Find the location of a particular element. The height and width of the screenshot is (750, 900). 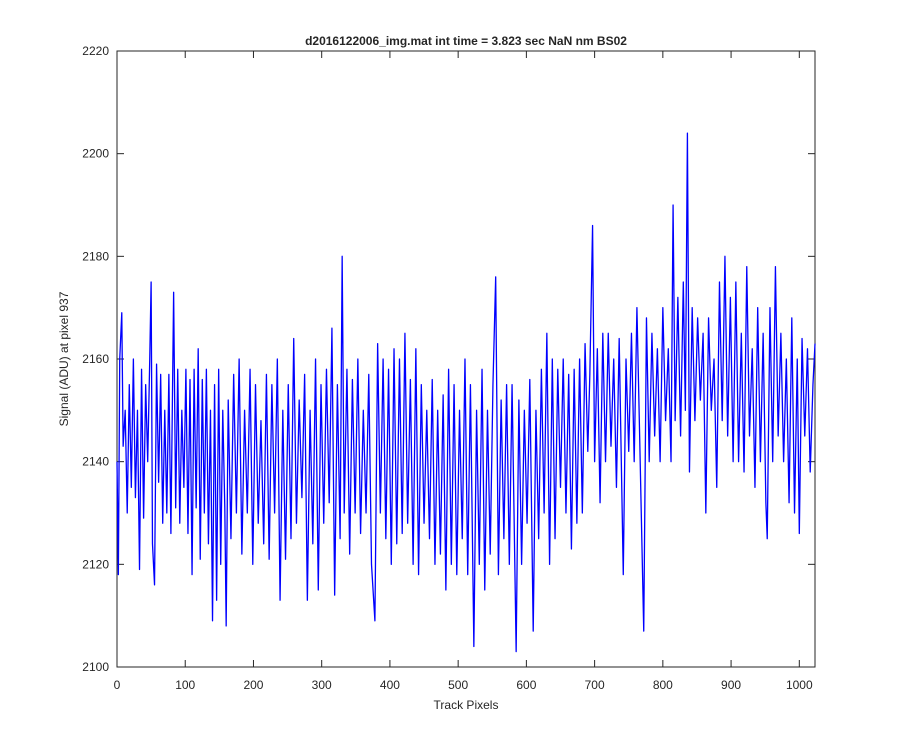

y-tick-label: 2220 is located at coordinates (95, 51).